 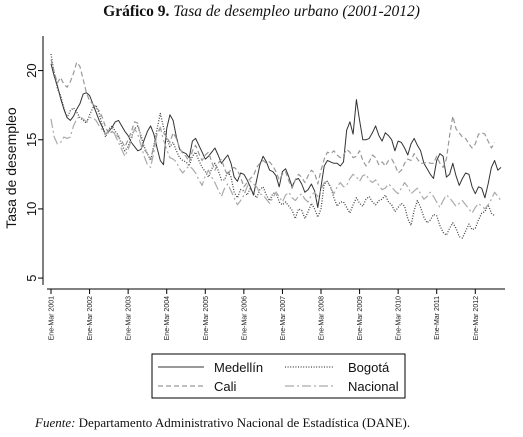 What do you see at coordinates (90, 318) in the screenshot?
I see `x-tick-label: Ene-Mar 2002` at bounding box center [90, 318].